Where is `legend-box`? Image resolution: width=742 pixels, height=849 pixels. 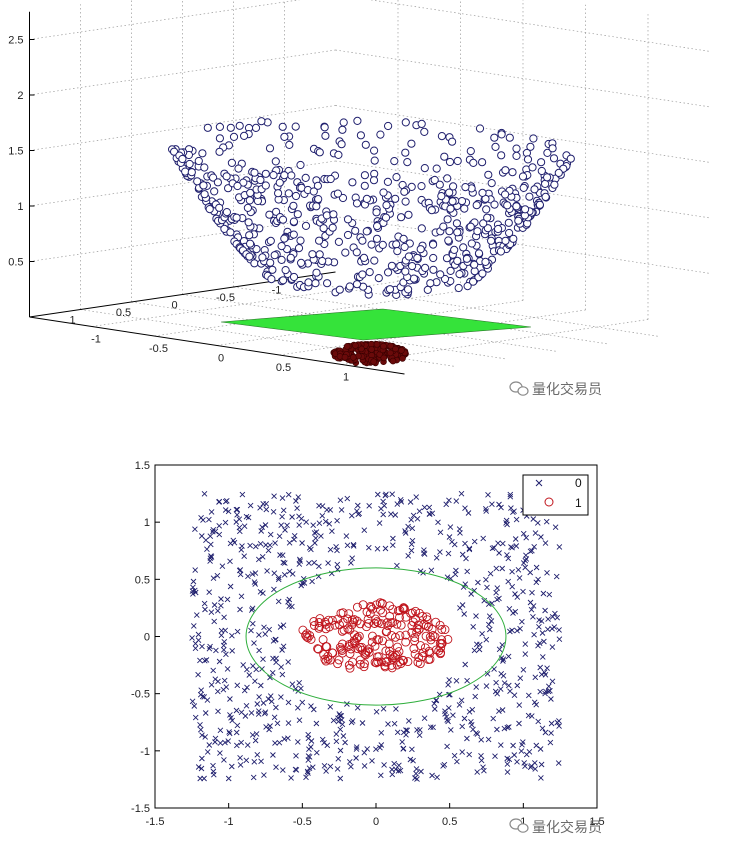
legend-box is located at coordinates (555, 495).